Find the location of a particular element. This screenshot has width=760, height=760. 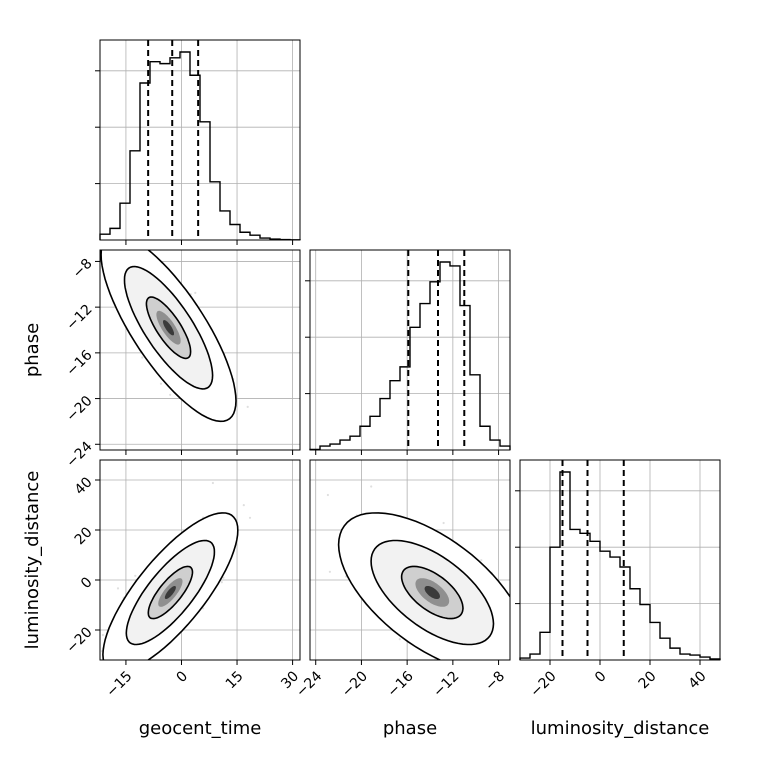

y-tick-label: −24 is located at coordinates (79, 455).